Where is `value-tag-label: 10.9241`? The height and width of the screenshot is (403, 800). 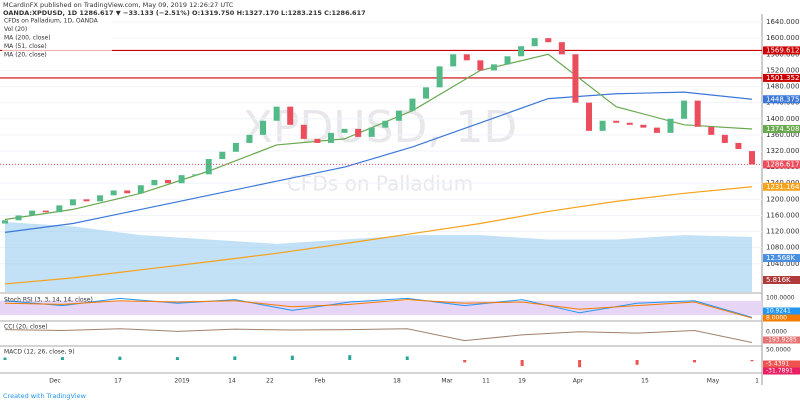 value-tag-label: 10.9241 is located at coordinates (778, 311).